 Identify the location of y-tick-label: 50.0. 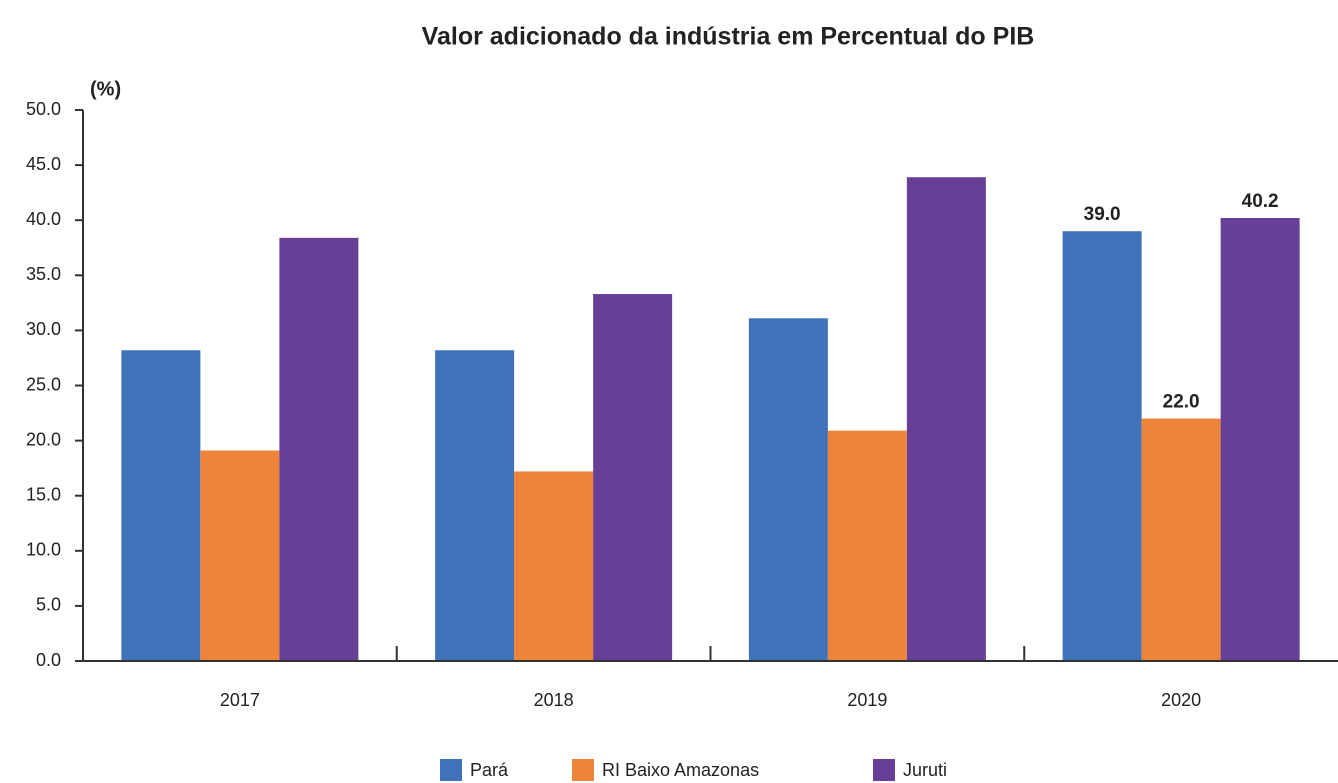
(43, 109).